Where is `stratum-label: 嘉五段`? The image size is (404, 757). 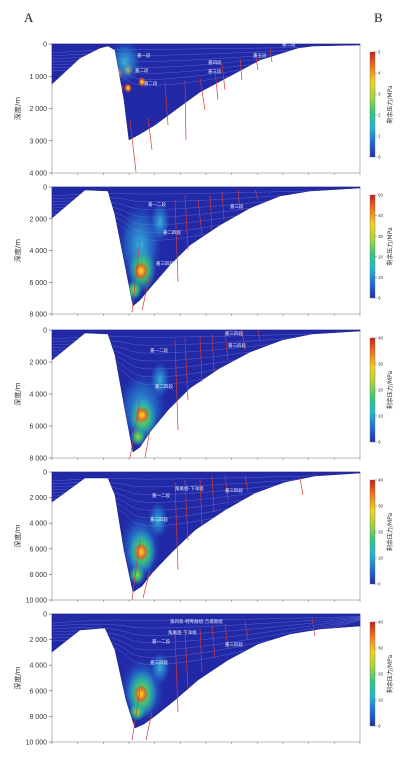 stratum-label: 嘉五段 is located at coordinates (260, 55).